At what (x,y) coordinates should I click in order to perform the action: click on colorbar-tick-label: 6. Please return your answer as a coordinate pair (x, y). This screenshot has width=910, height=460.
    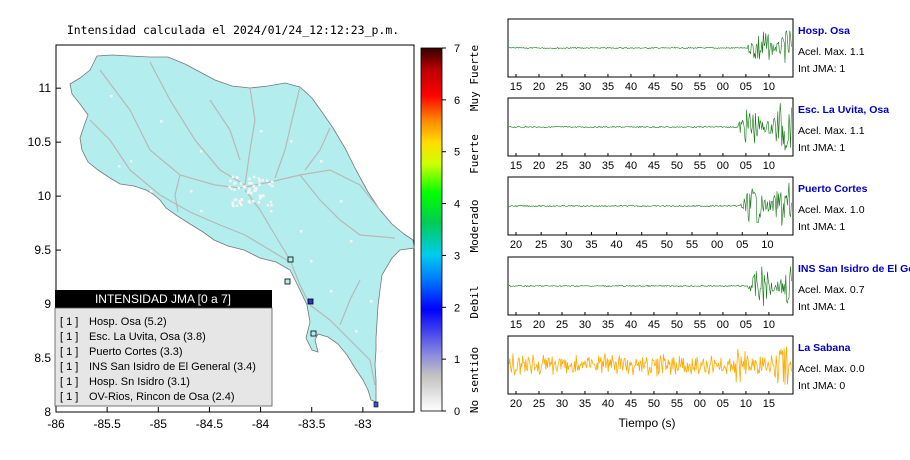
    Looking at the image, I should click on (457, 101).